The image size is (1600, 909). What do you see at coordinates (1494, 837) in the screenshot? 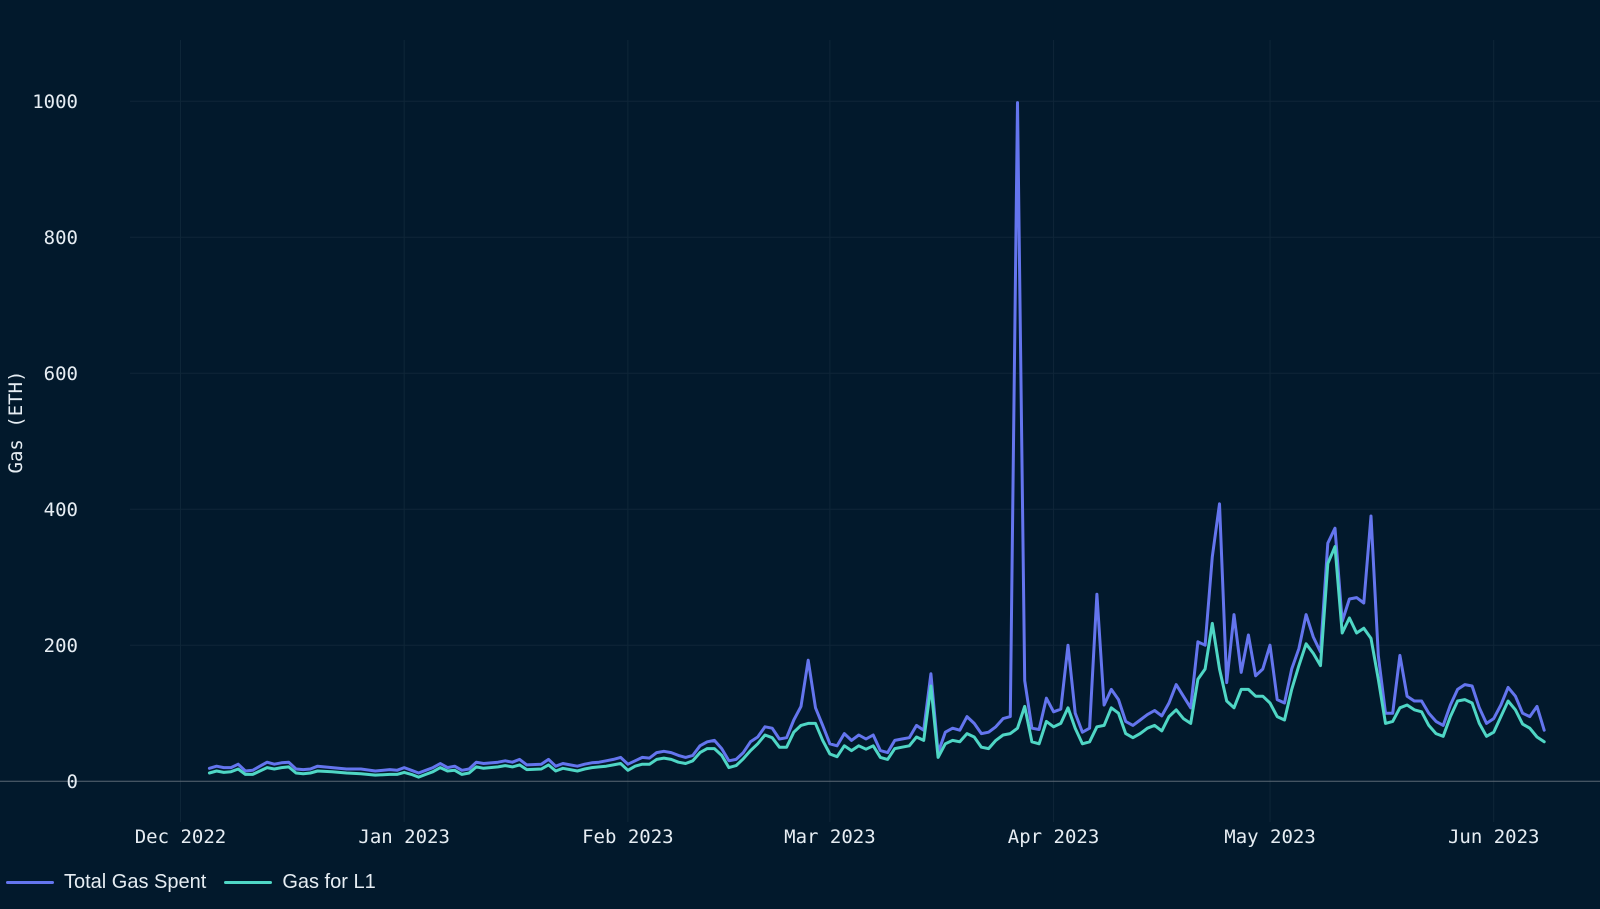
I see `x-tick-label-6: Jun 2023` at bounding box center [1494, 837].